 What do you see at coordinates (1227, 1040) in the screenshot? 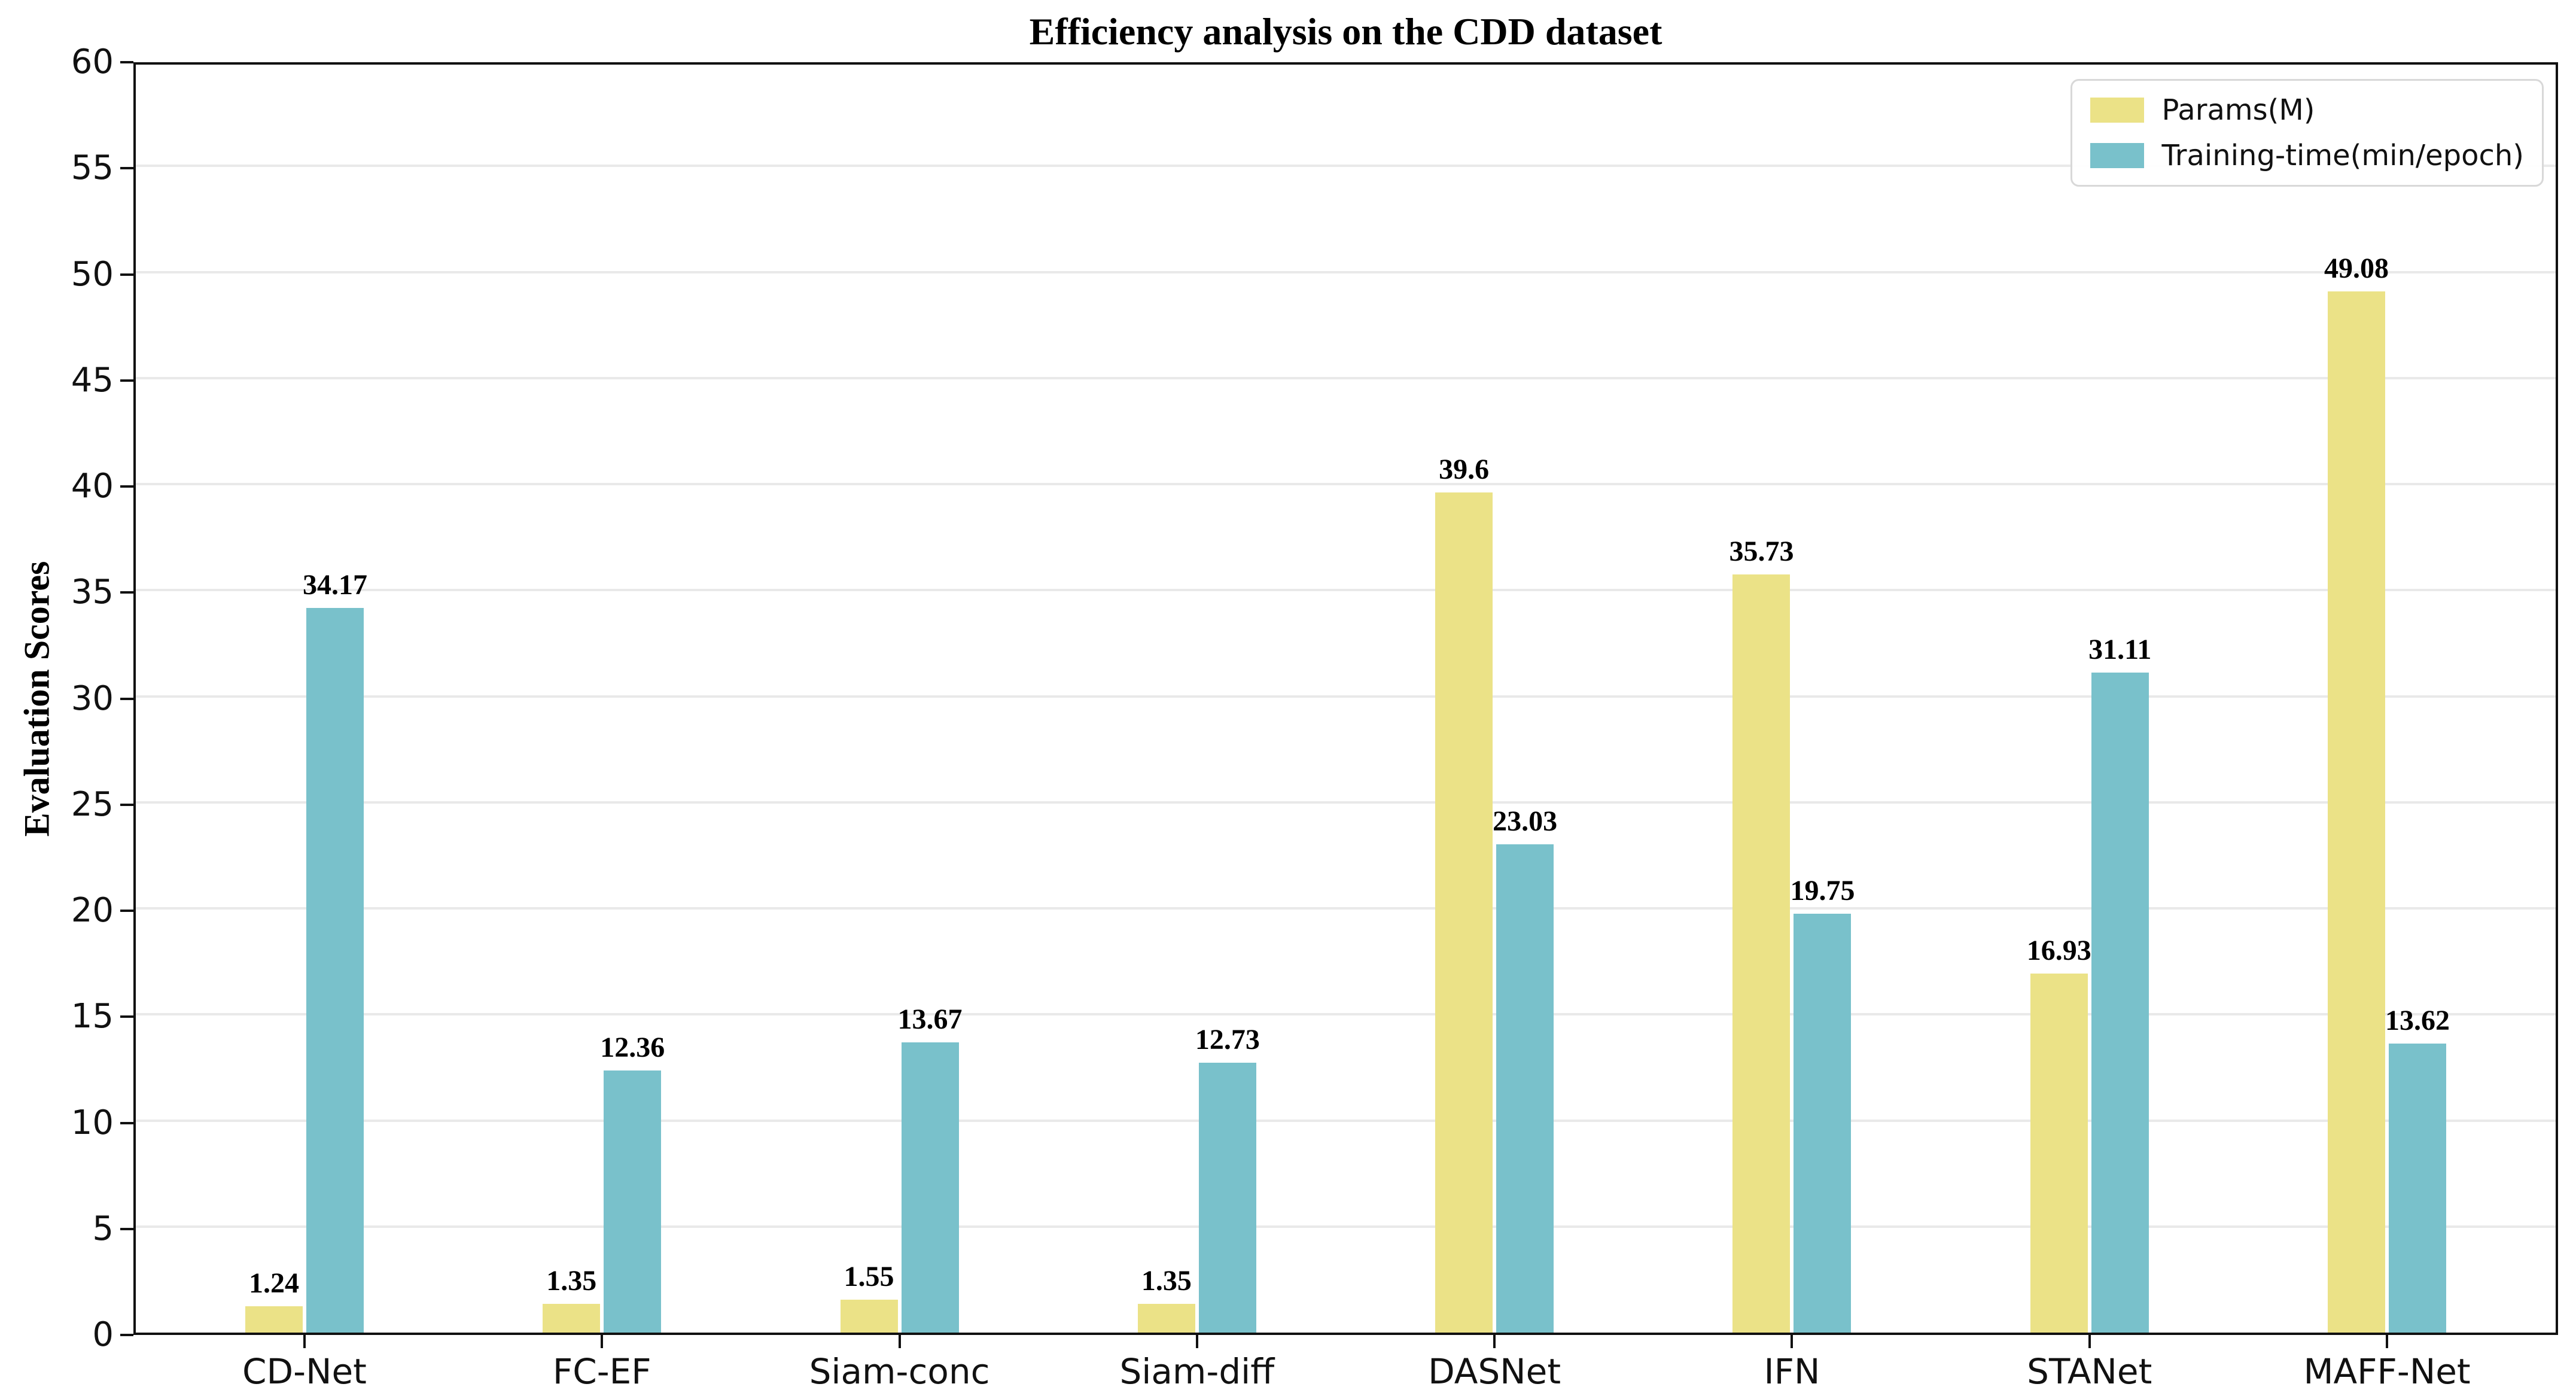
I see `bar-value-label-Siam-diff-1: 12.73` at bounding box center [1227, 1040].